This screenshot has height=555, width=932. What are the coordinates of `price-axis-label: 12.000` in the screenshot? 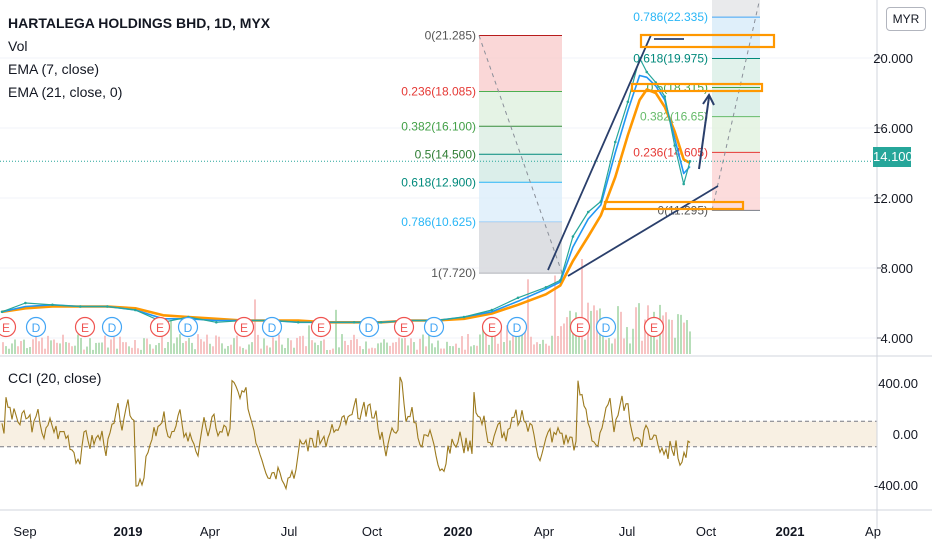 It's located at (893, 198).